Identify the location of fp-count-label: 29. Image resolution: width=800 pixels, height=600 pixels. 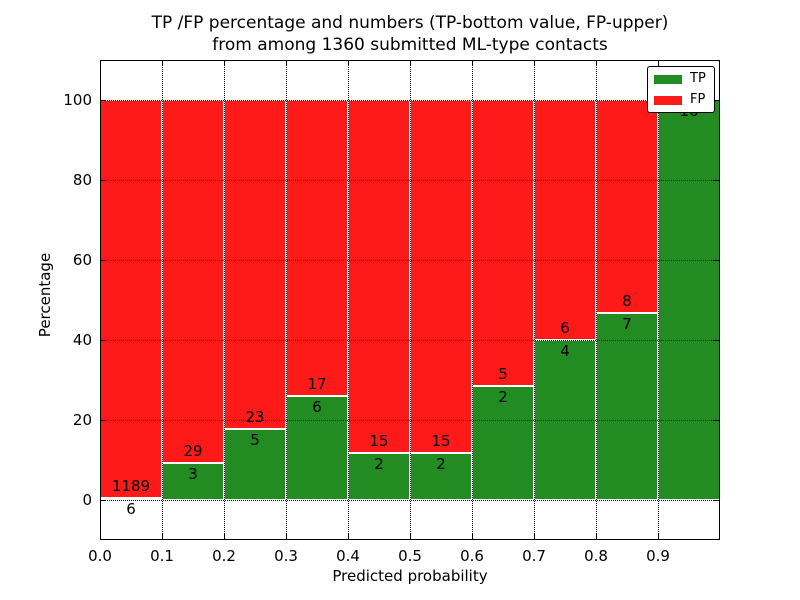
(193, 450).